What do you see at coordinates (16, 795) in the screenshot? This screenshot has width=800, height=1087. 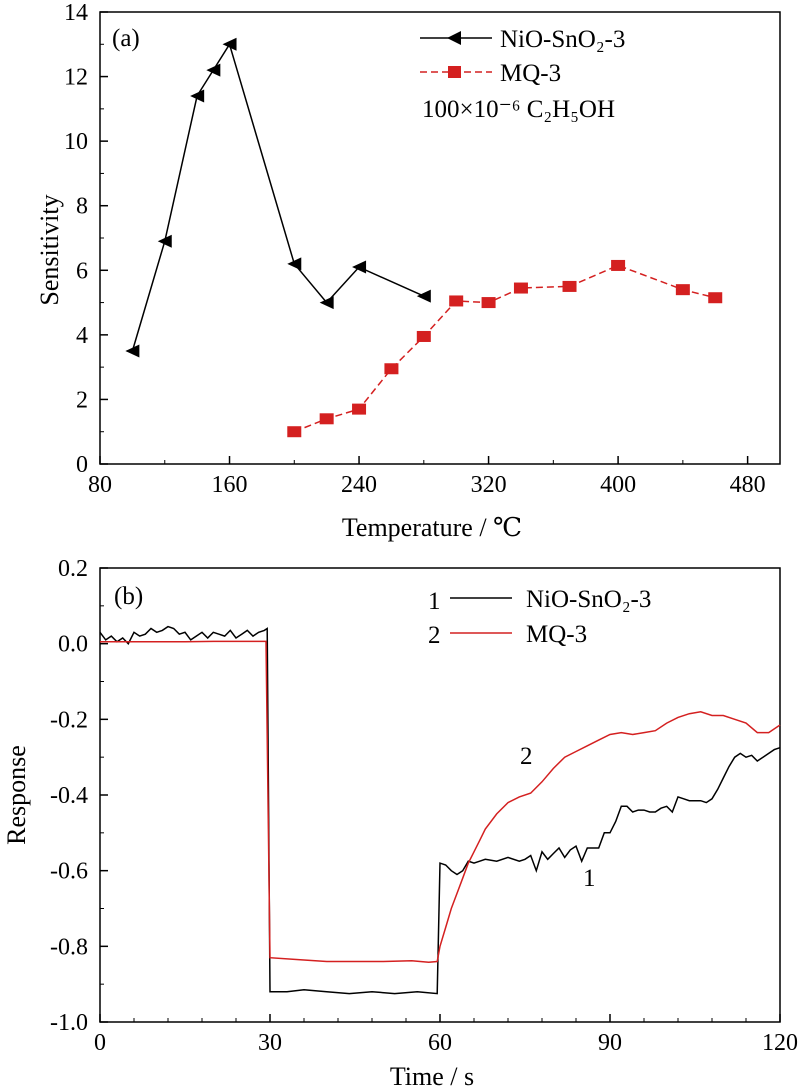 I see `panel-b-ylabel: Response` at bounding box center [16, 795].